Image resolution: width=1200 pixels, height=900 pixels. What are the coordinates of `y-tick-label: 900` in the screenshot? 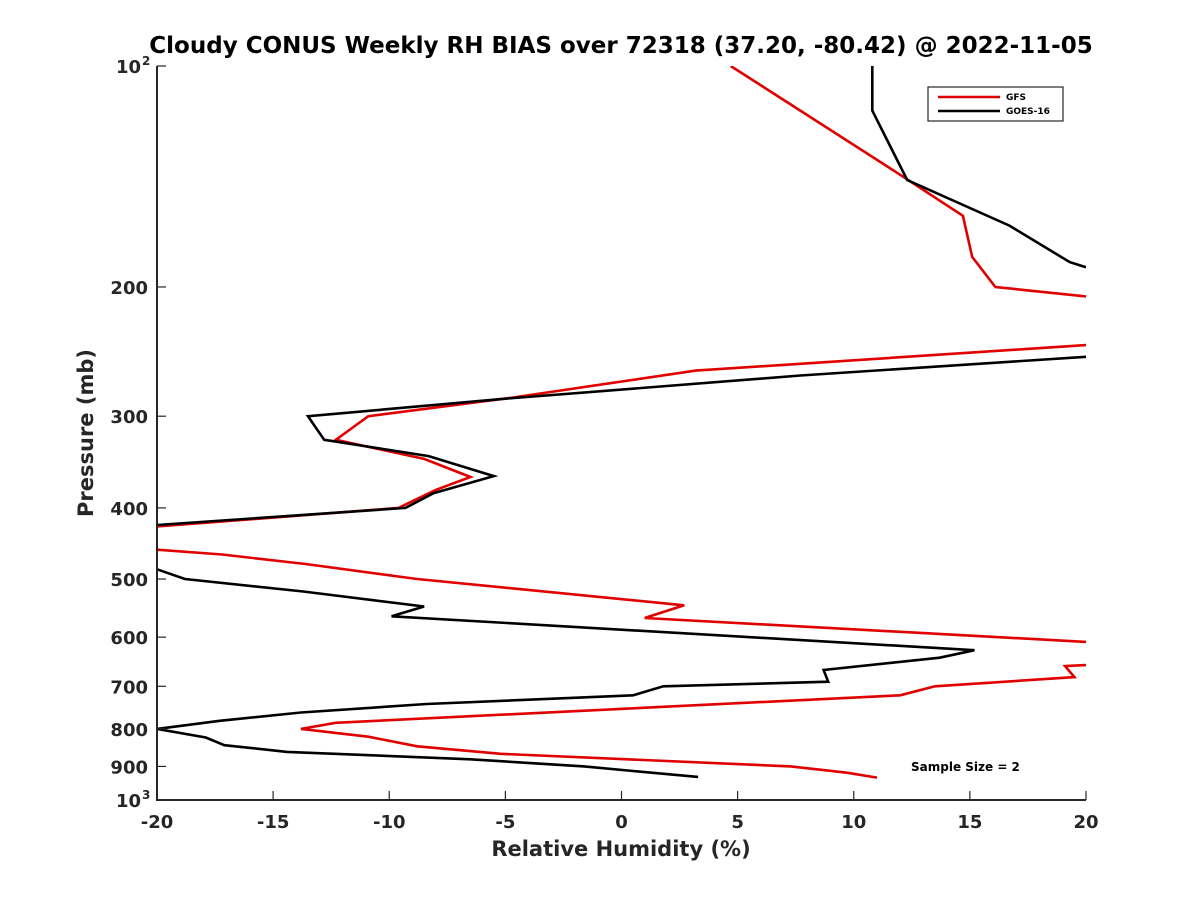 It's located at (129, 767).